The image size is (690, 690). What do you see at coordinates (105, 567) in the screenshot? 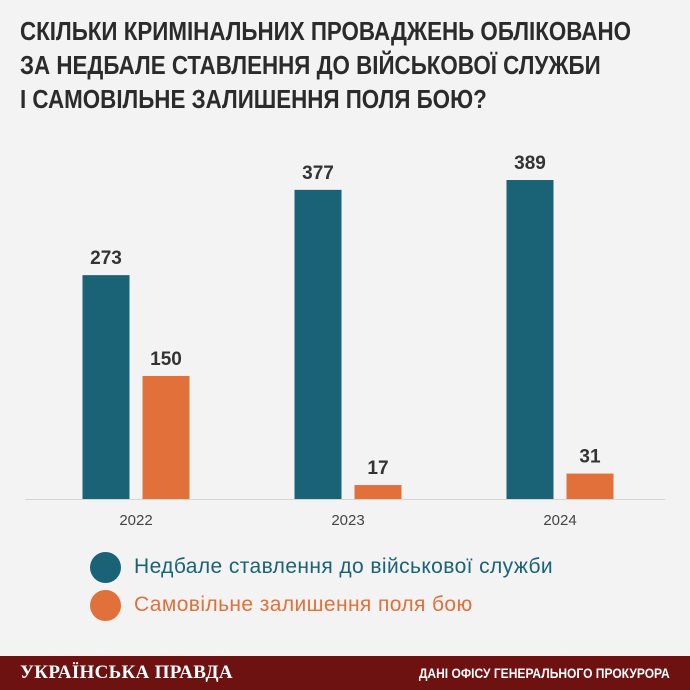
I see `legend-swatch-teal` at bounding box center [105, 567].